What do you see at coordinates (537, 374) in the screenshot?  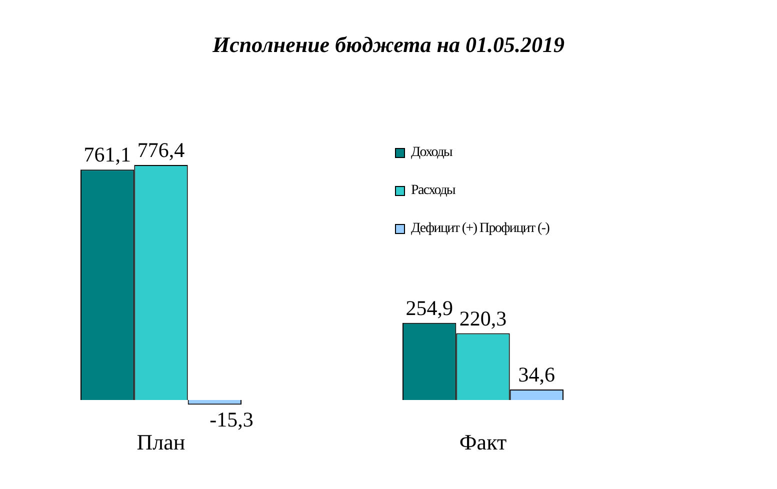 I see `data-label: 34,6` at bounding box center [537, 374].